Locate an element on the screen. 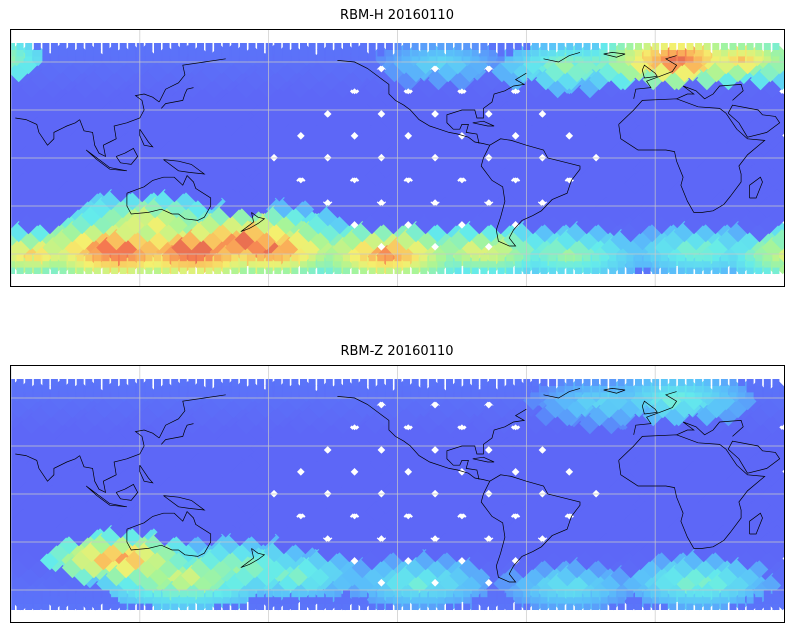  coastline is located at coordinates (710, 92).